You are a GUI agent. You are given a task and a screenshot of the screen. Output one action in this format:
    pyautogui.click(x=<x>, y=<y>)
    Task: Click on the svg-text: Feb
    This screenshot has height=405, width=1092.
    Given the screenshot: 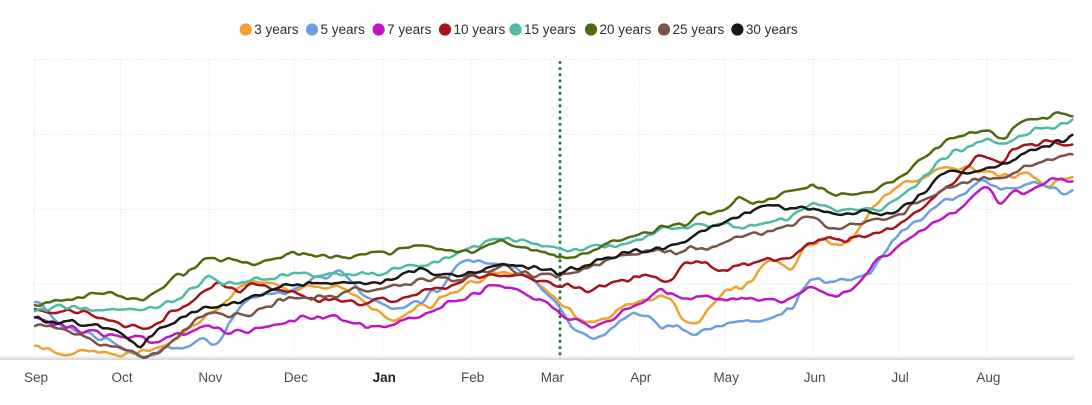 What is the action you would take?
    pyautogui.click(x=472, y=377)
    